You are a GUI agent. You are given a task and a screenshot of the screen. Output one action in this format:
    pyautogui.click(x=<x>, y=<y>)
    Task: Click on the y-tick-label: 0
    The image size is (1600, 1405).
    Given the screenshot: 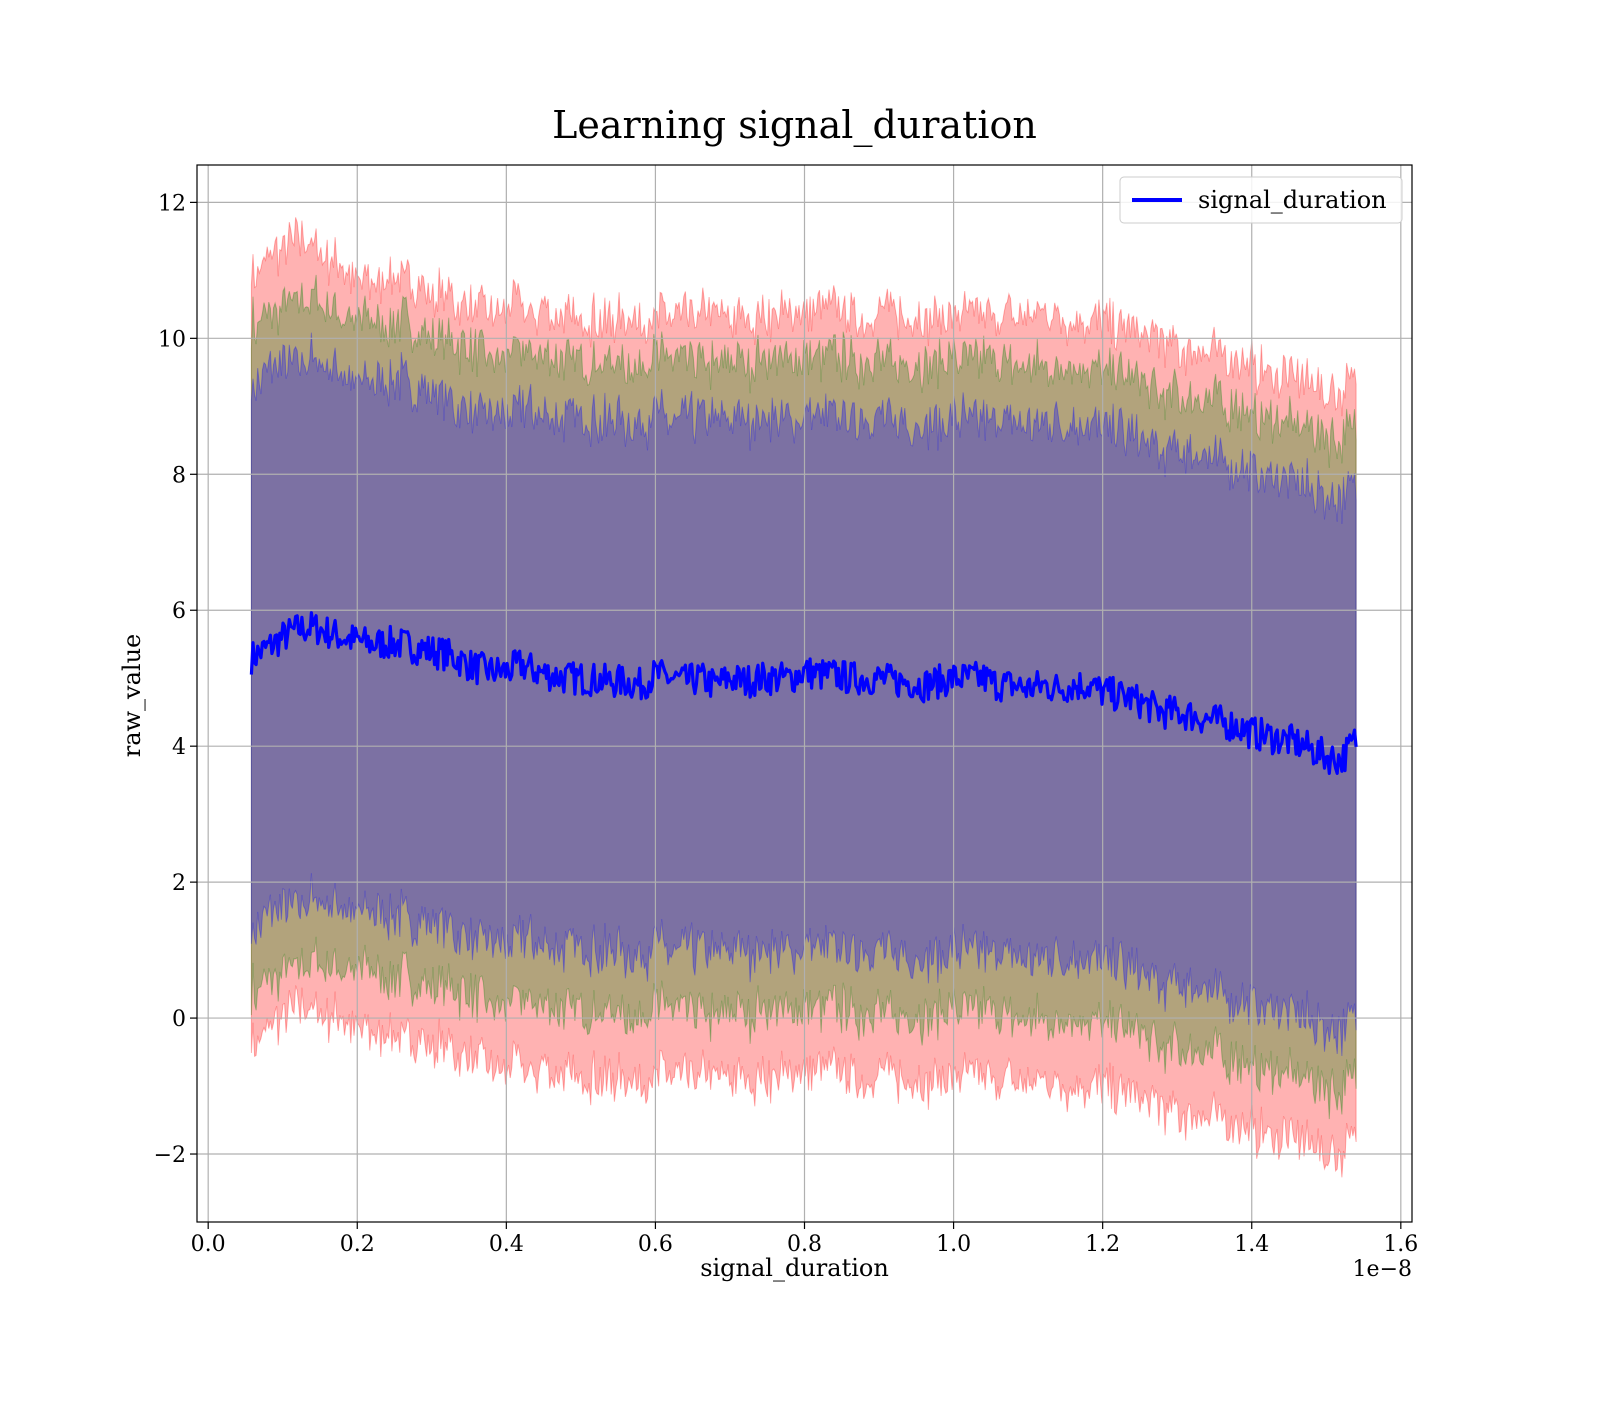 What is the action you would take?
    pyautogui.click(x=179, y=1019)
    